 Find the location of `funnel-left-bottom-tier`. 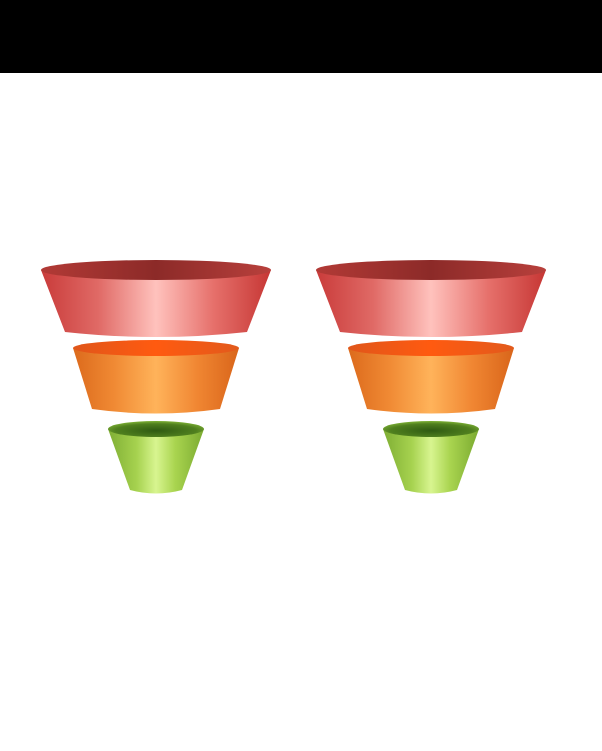

funnel-left-bottom-tier is located at coordinates (156, 457).